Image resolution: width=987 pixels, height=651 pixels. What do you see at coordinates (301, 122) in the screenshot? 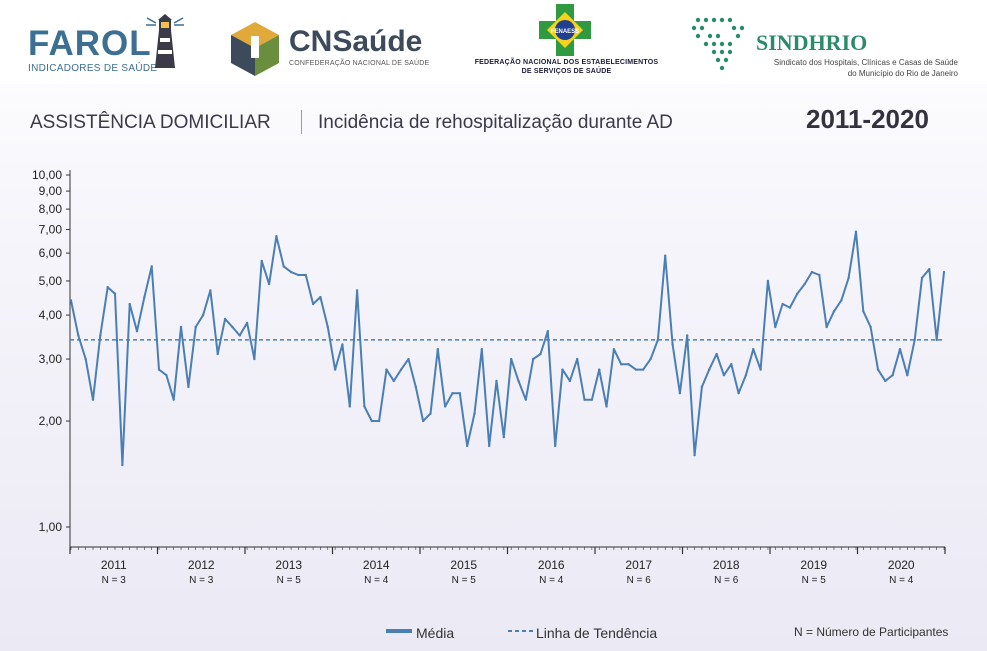
I see `title-separator` at bounding box center [301, 122].